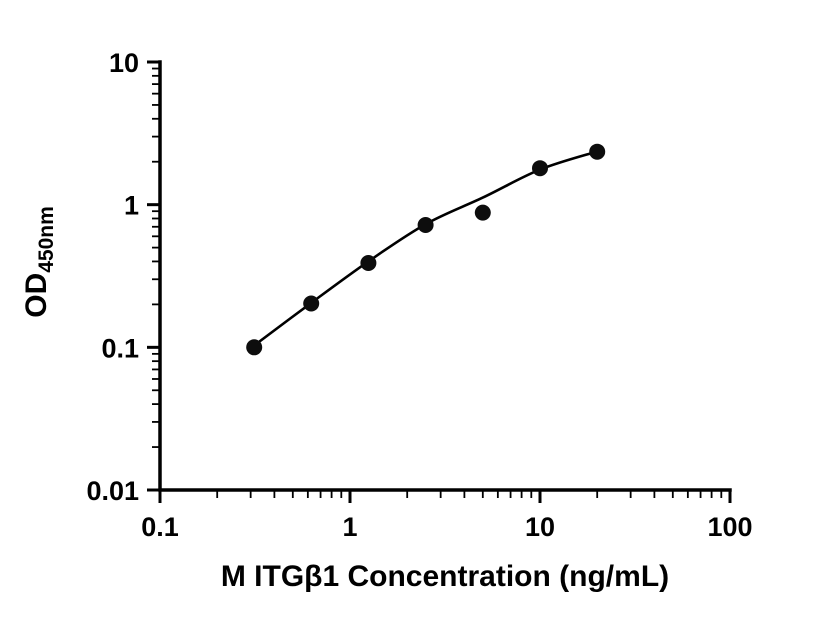  What do you see at coordinates (540, 527) in the screenshot?
I see `x-tick-label: 10` at bounding box center [540, 527].